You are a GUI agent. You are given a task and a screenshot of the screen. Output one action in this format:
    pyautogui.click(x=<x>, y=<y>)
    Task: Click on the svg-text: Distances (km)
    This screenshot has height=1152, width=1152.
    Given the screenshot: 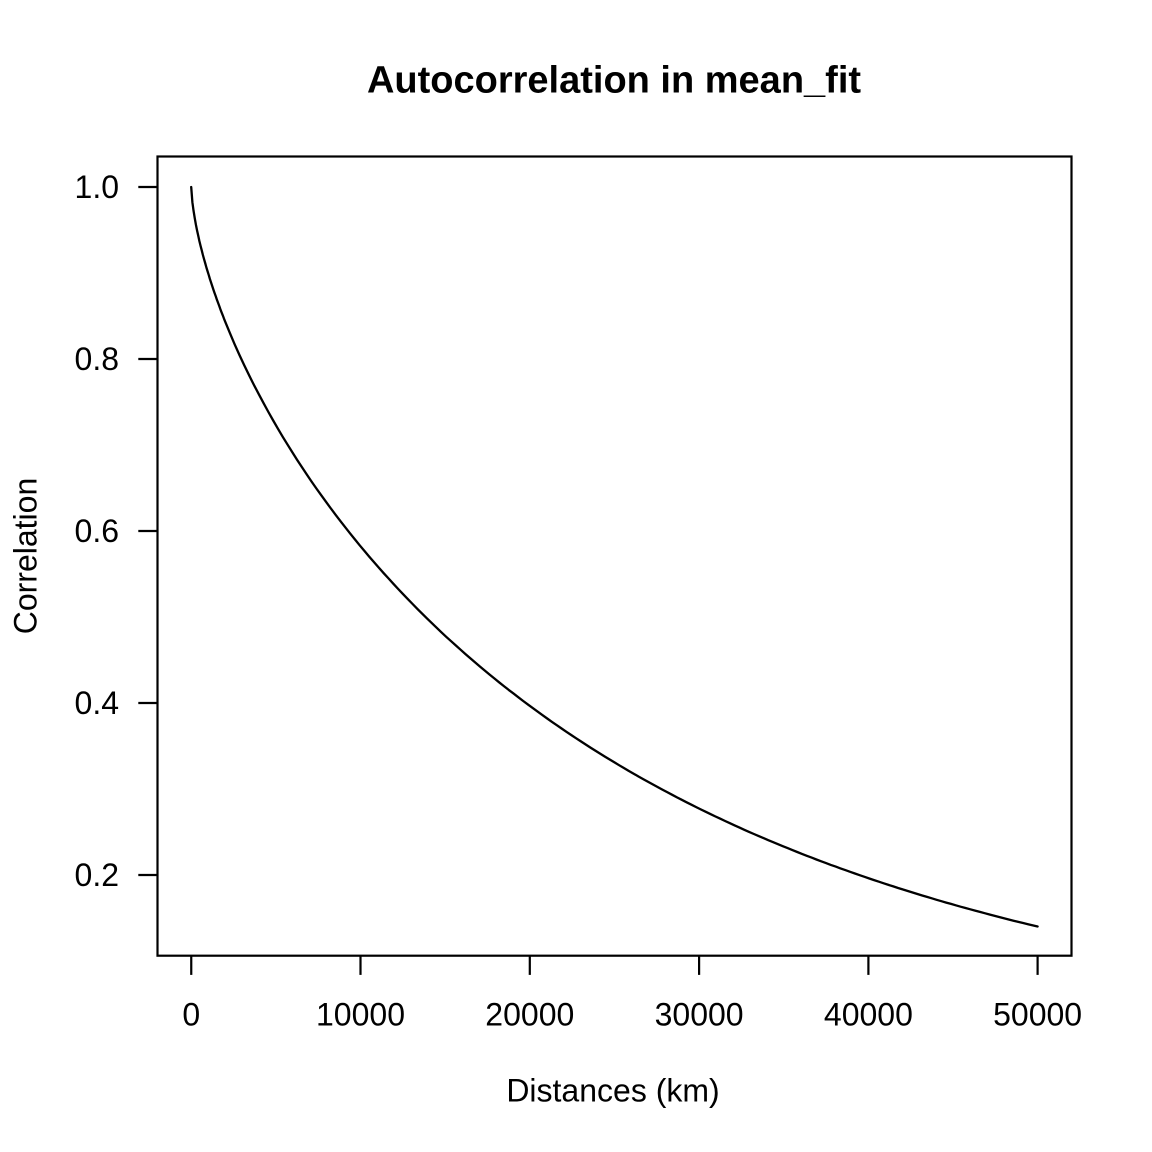 What is the action you would take?
    pyautogui.click(x=612, y=1090)
    